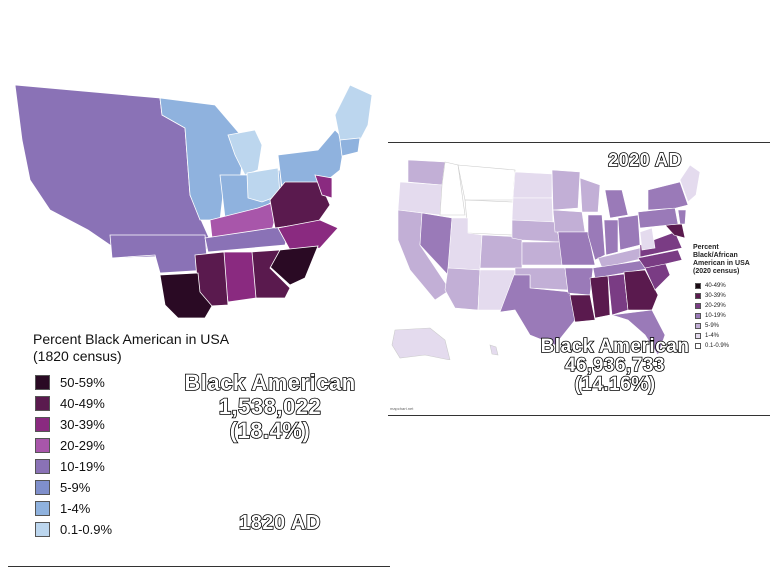 This screenshot has height=573, width=780. I want to click on legend-title-line2: (1820 census), so click(77, 356).